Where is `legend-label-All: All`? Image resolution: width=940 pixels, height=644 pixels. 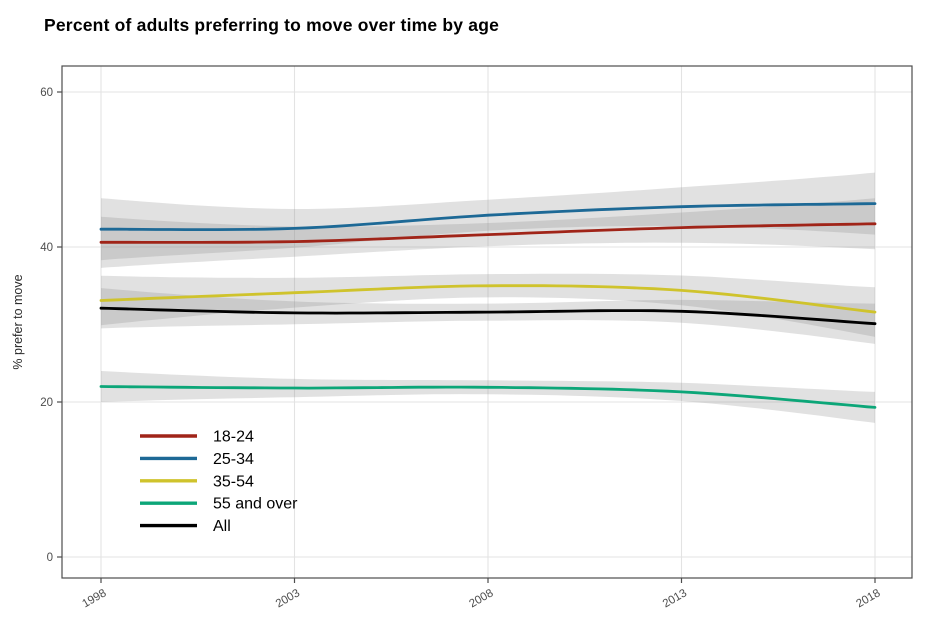
legend-label-All: All is located at coordinates (222, 526).